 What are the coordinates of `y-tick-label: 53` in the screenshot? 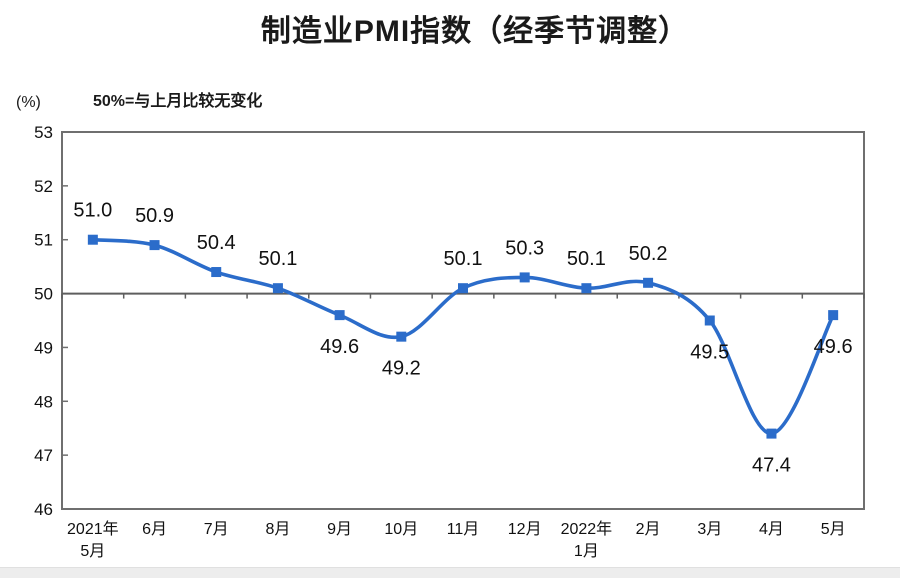 It's located at (43, 132).